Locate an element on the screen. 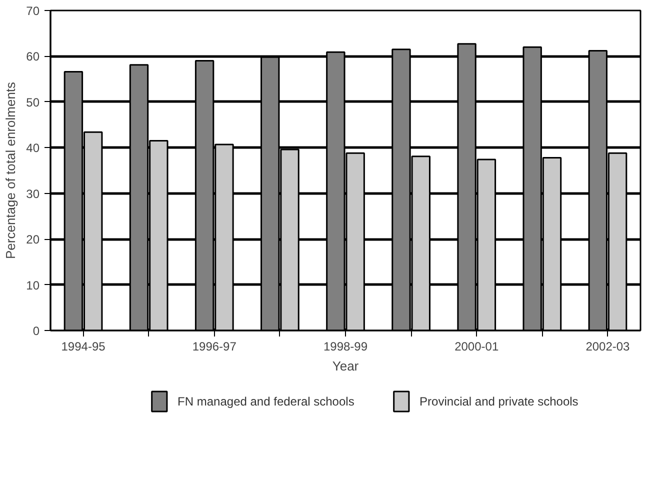 The image size is (670, 497). x-tick-label: 1996-97 is located at coordinates (214, 347).